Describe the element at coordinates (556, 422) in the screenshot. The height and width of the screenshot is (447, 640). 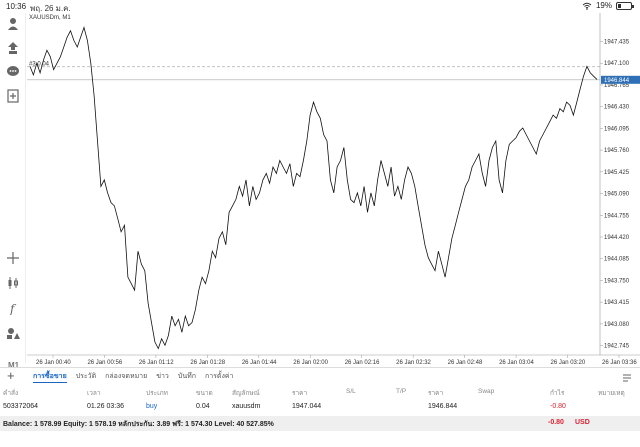
I see `total-profit: -0.80` at that location.